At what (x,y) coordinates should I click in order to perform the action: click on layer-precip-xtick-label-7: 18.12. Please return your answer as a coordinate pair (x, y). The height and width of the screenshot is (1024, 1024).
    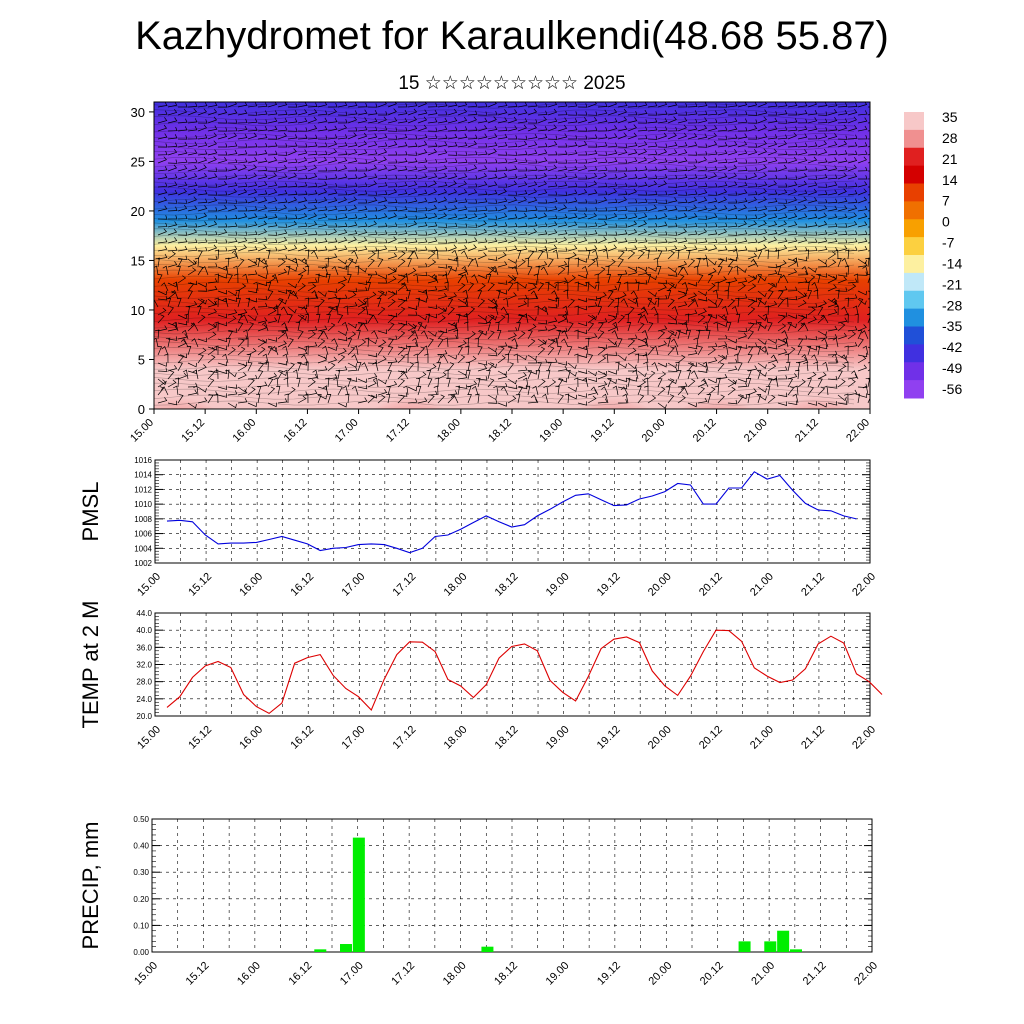
    Looking at the image, I should click on (506, 974).